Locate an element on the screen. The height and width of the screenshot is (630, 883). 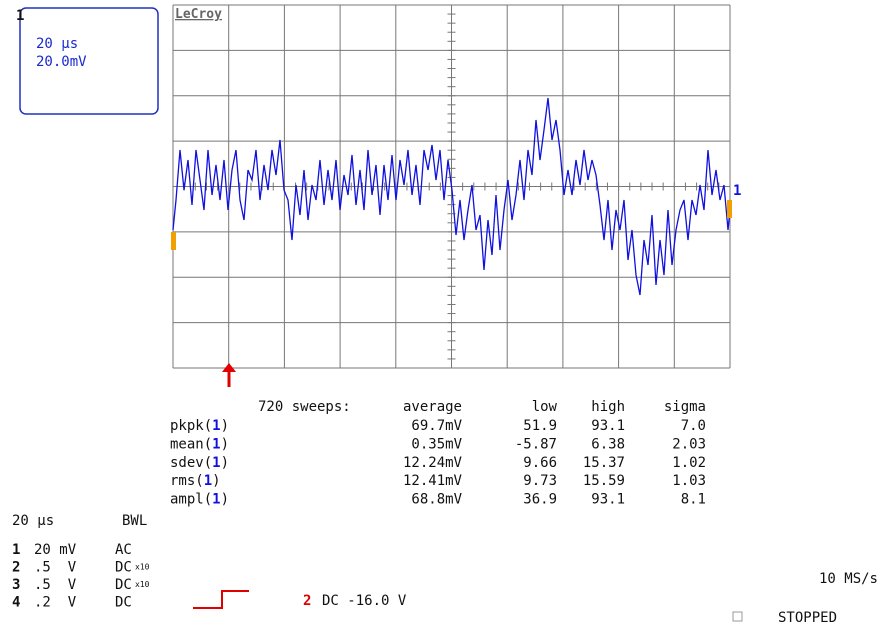
stats-label: mean(1) is located at coordinates (199, 444).